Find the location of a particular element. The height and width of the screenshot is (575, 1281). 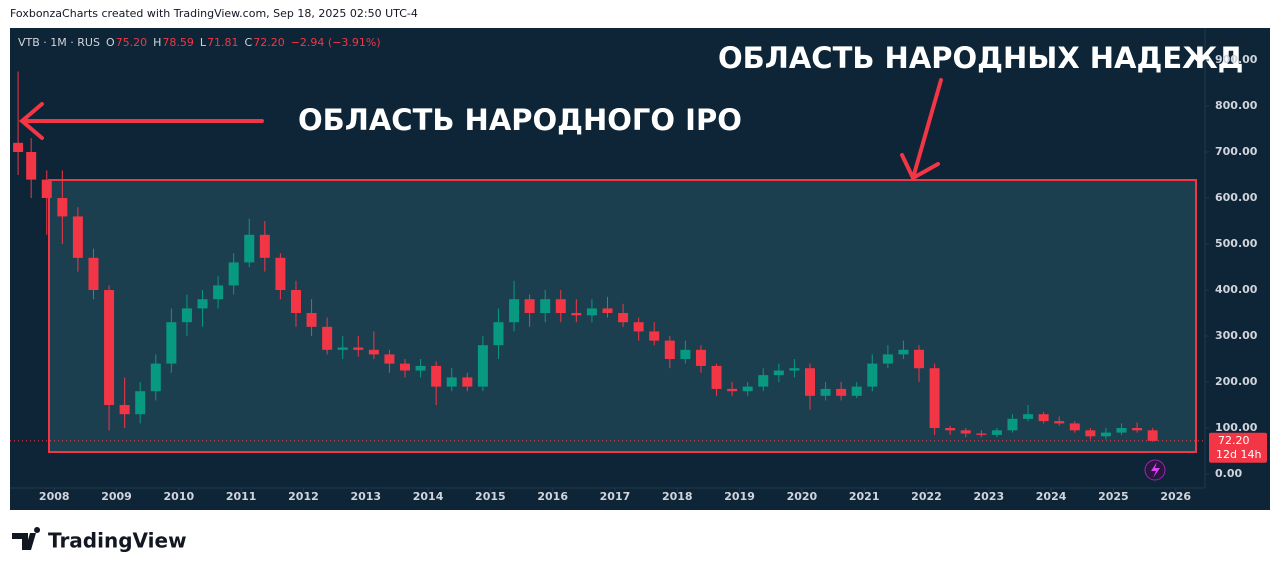

x-tick-label: 2008 is located at coordinates (54, 496).